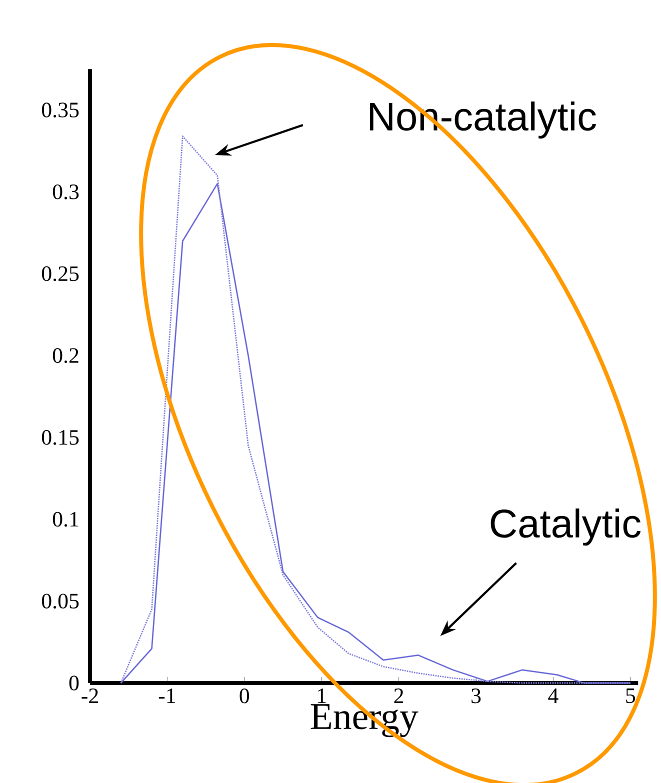 This screenshot has width=661, height=783. Describe the element at coordinates (74, 683) in the screenshot. I see `y-tick-label: 0` at that location.